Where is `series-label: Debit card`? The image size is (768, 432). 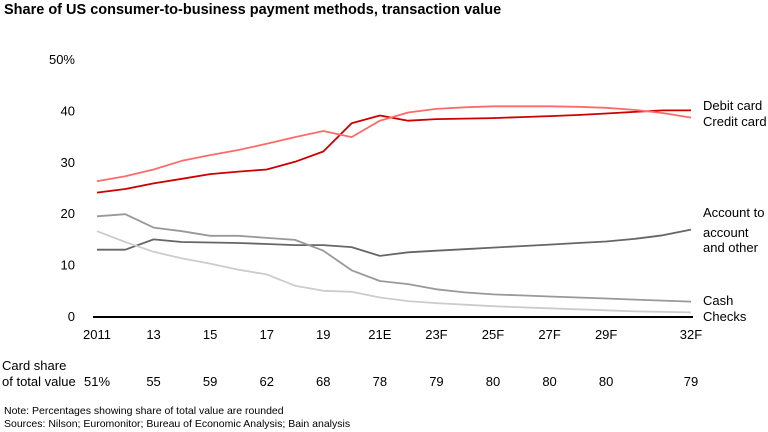
series-label: Debit card is located at coordinates (732, 105).